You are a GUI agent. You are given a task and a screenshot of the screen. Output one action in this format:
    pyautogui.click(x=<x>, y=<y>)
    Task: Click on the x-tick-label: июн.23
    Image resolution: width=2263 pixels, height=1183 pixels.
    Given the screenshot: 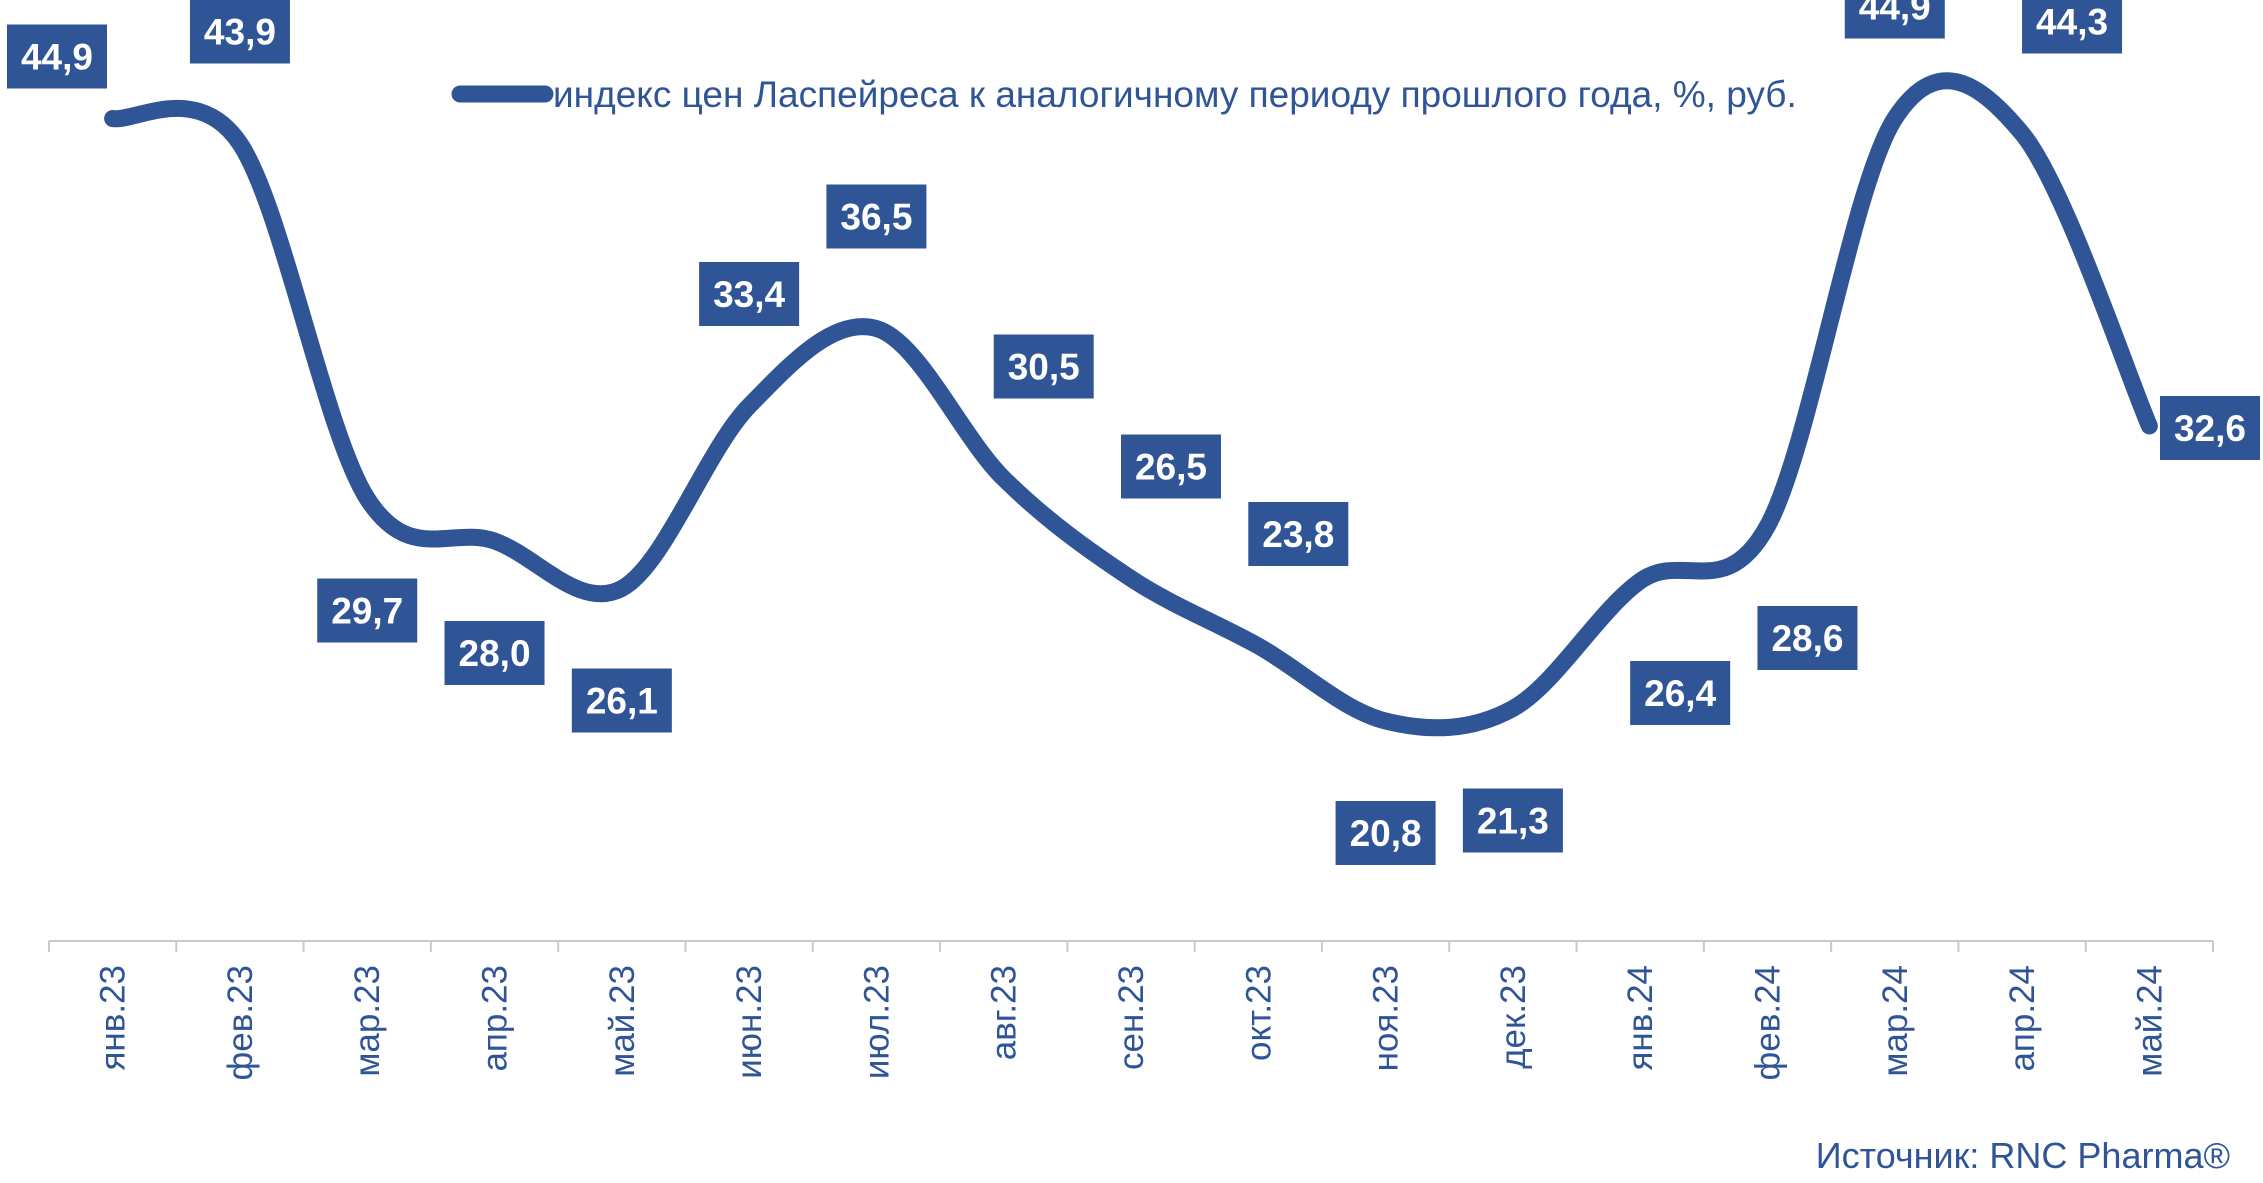 What is the action you would take?
    pyautogui.click(x=749, y=1022)
    